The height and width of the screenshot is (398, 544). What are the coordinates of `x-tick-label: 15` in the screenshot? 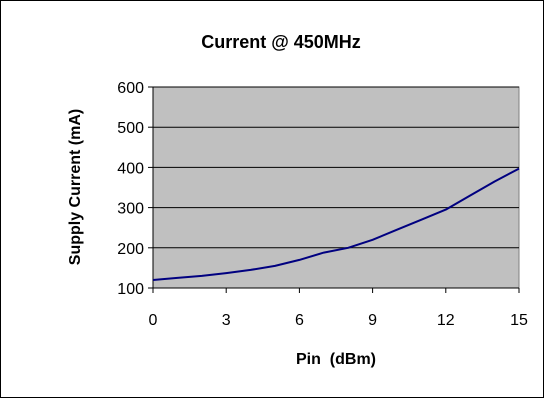 It's located at (519, 320).